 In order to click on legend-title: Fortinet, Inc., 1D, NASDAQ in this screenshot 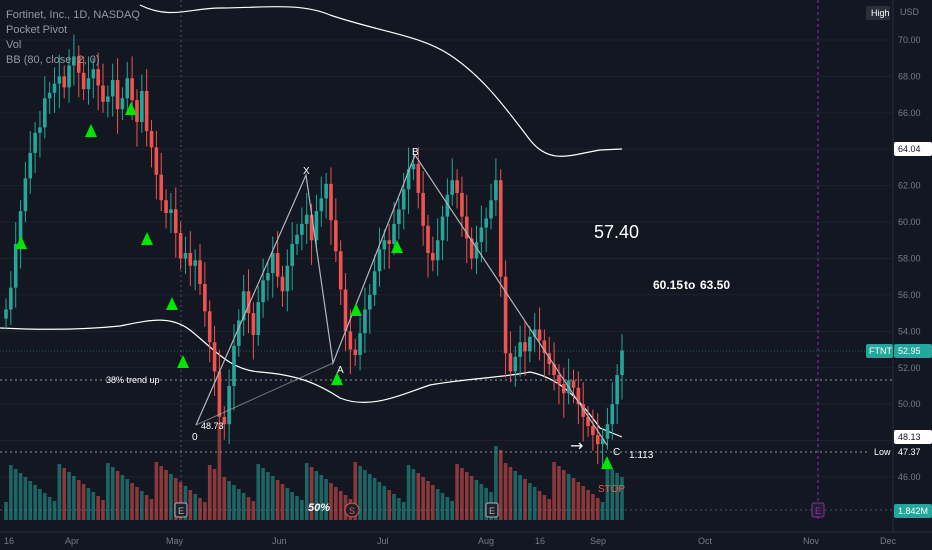, I will do `click(73, 15)`.